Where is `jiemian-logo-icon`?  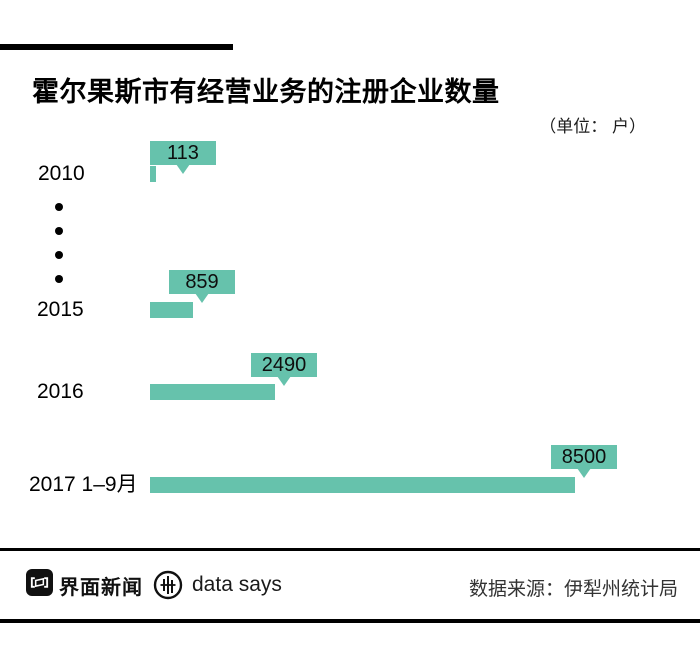 jiemian-logo-icon is located at coordinates (39, 582).